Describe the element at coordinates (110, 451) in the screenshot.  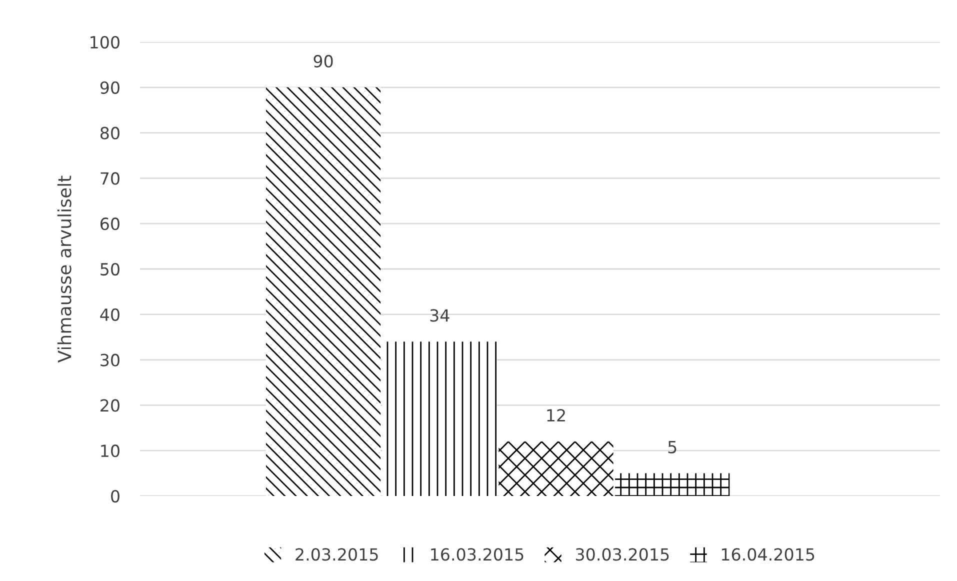
I see `y-tick-label: 10` at that location.